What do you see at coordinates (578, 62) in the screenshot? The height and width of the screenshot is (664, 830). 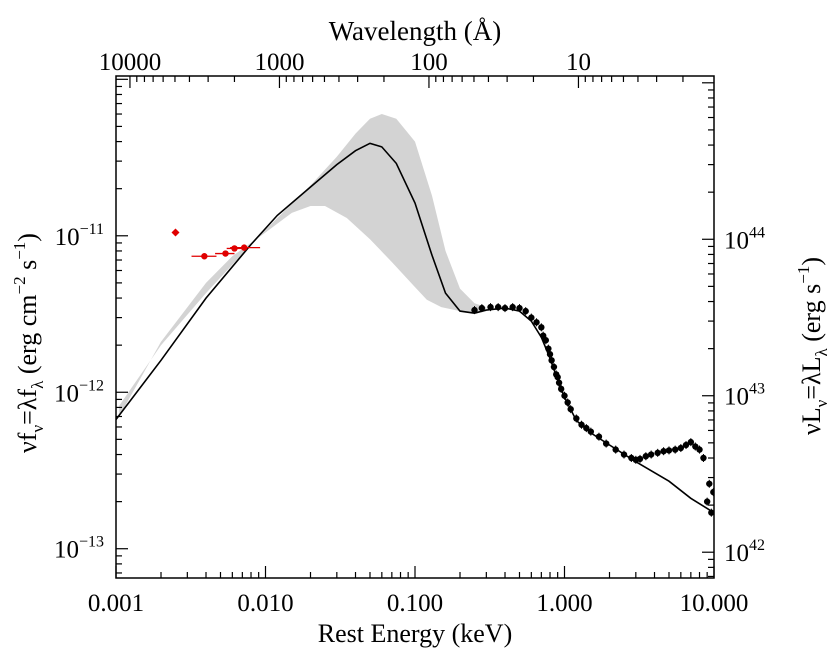 I see `top-tick-label: 10` at bounding box center [578, 62].